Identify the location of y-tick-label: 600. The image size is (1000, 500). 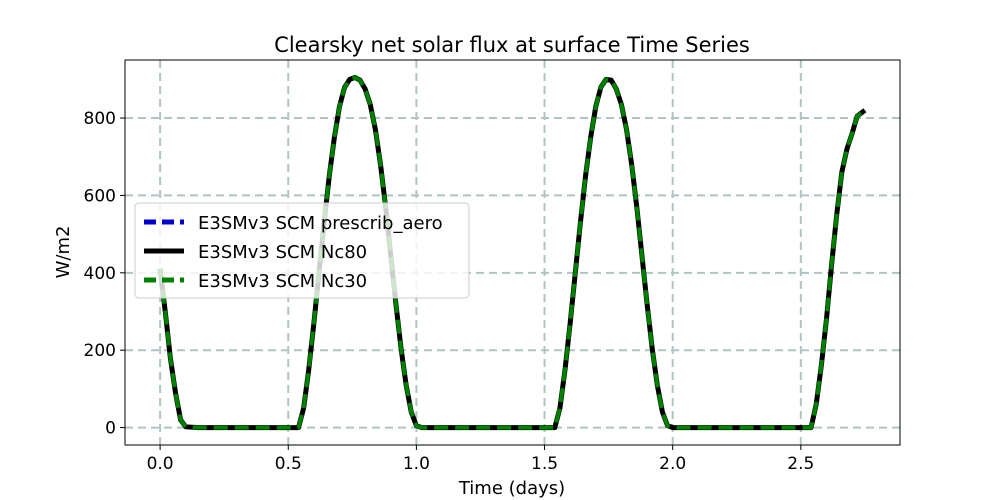
(100, 196).